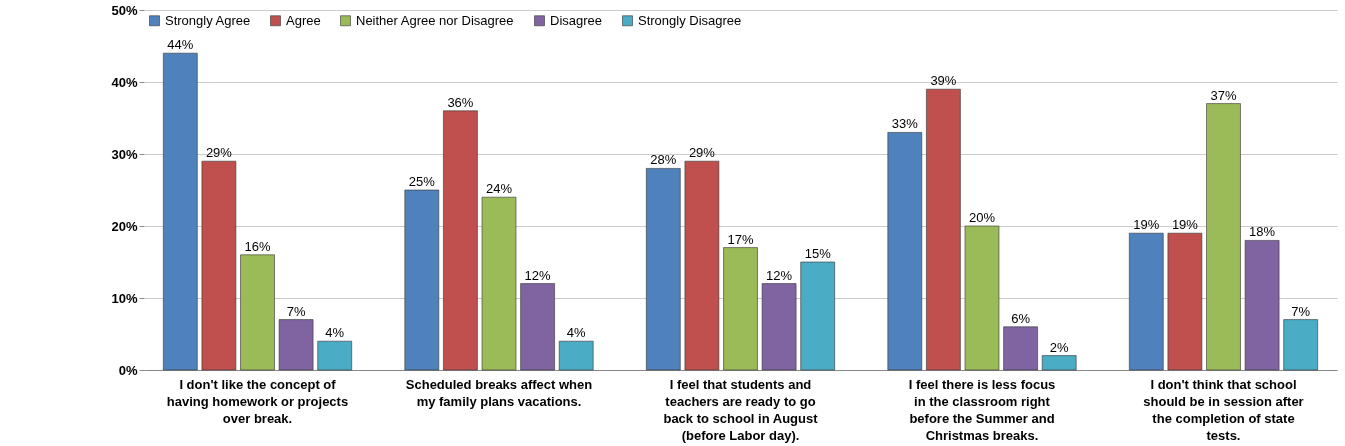  What do you see at coordinates (663, 160) in the screenshot?
I see `text: 28%` at bounding box center [663, 160].